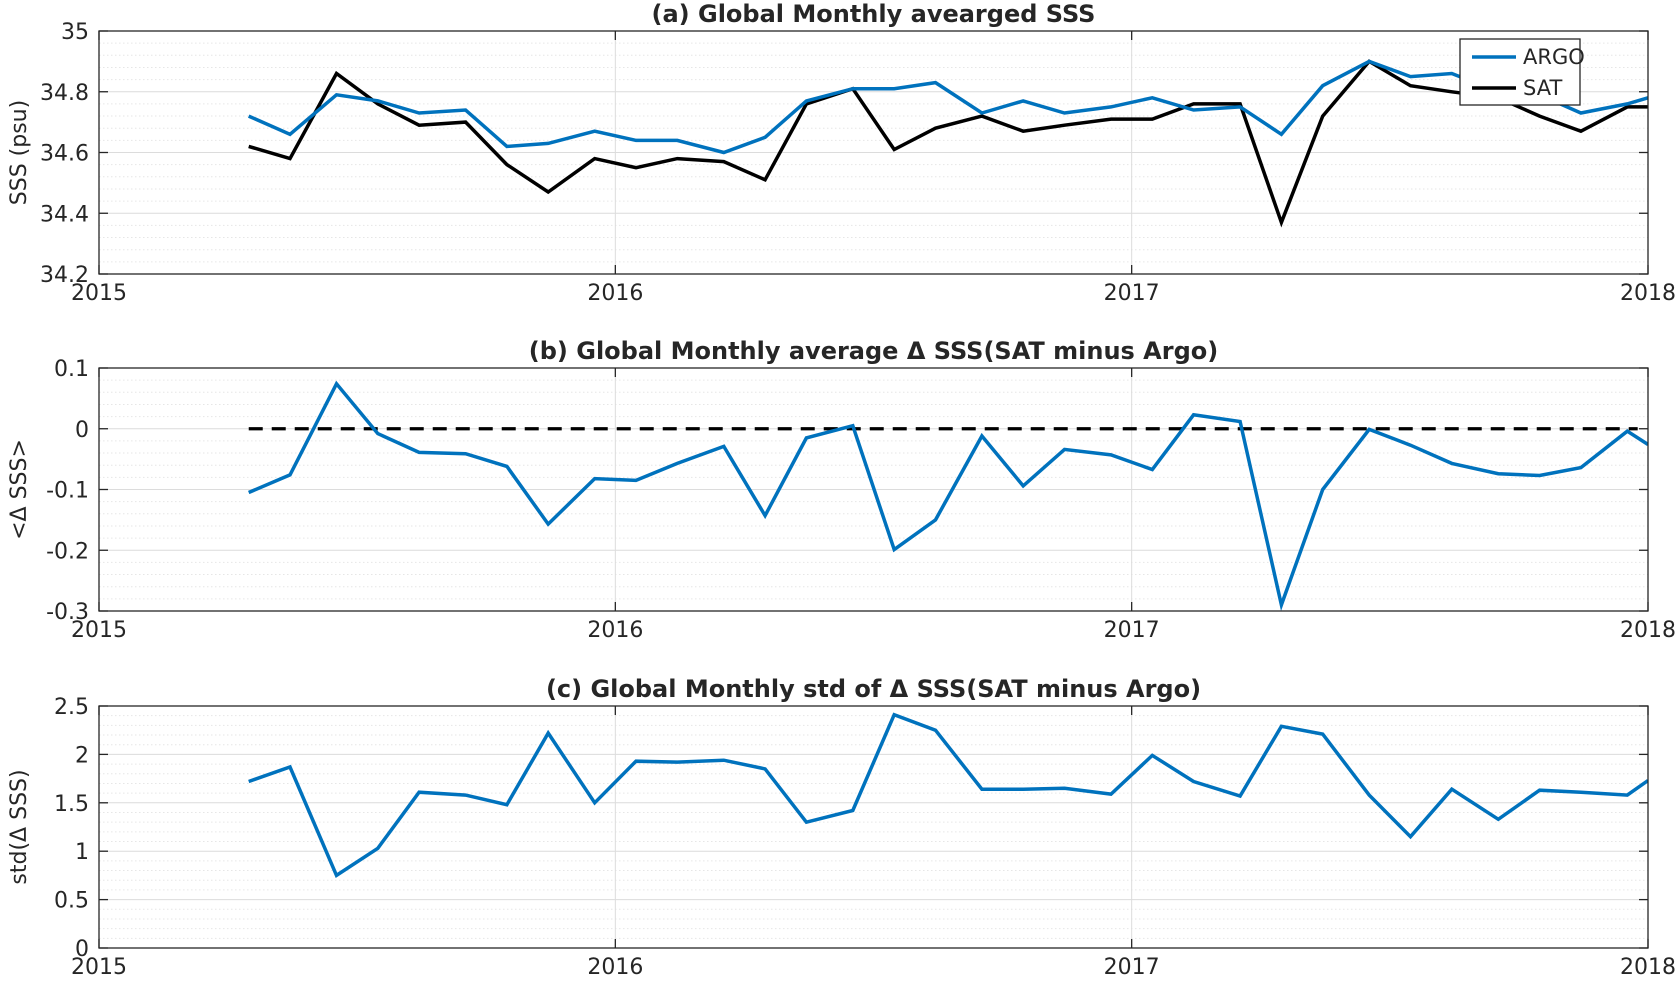  What do you see at coordinates (947, 107) in the screenshot?
I see `argo-series-line` at bounding box center [947, 107].